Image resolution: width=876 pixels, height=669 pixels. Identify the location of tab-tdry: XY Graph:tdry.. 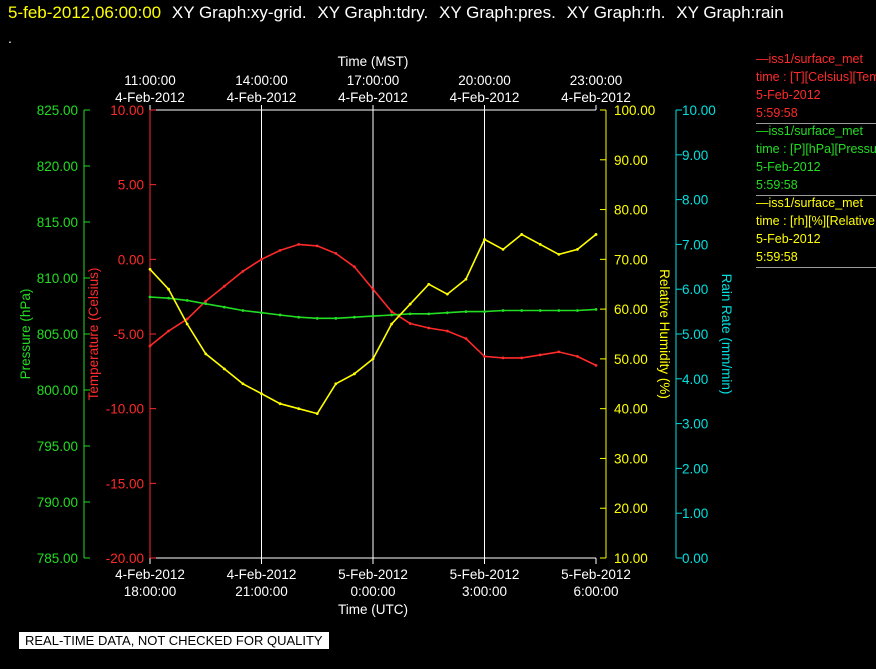
(373, 12).